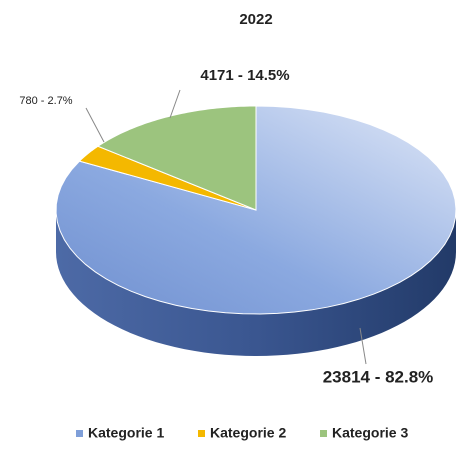  Describe the element at coordinates (370, 433) in the screenshot. I see `legend-label: Kategorie 3` at that location.